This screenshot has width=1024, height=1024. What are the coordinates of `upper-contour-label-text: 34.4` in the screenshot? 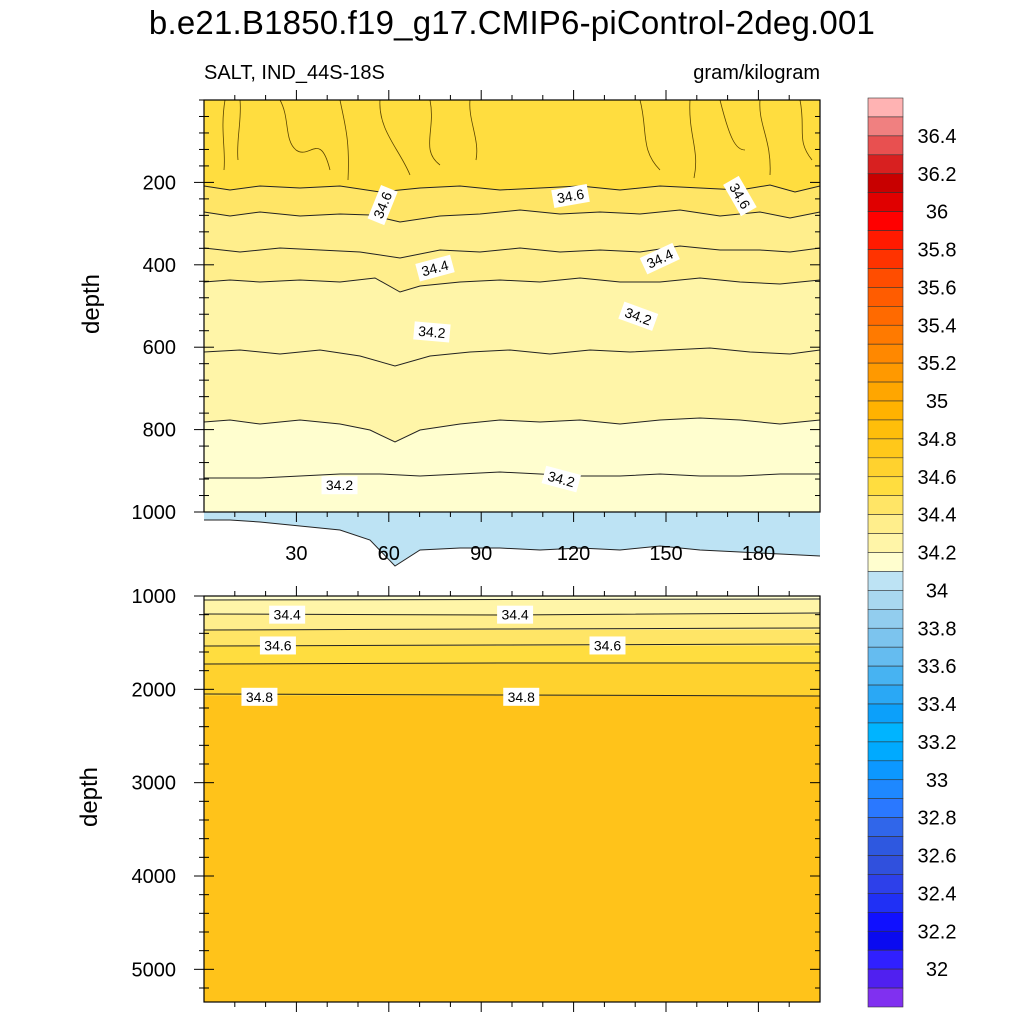 It's located at (435, 268).